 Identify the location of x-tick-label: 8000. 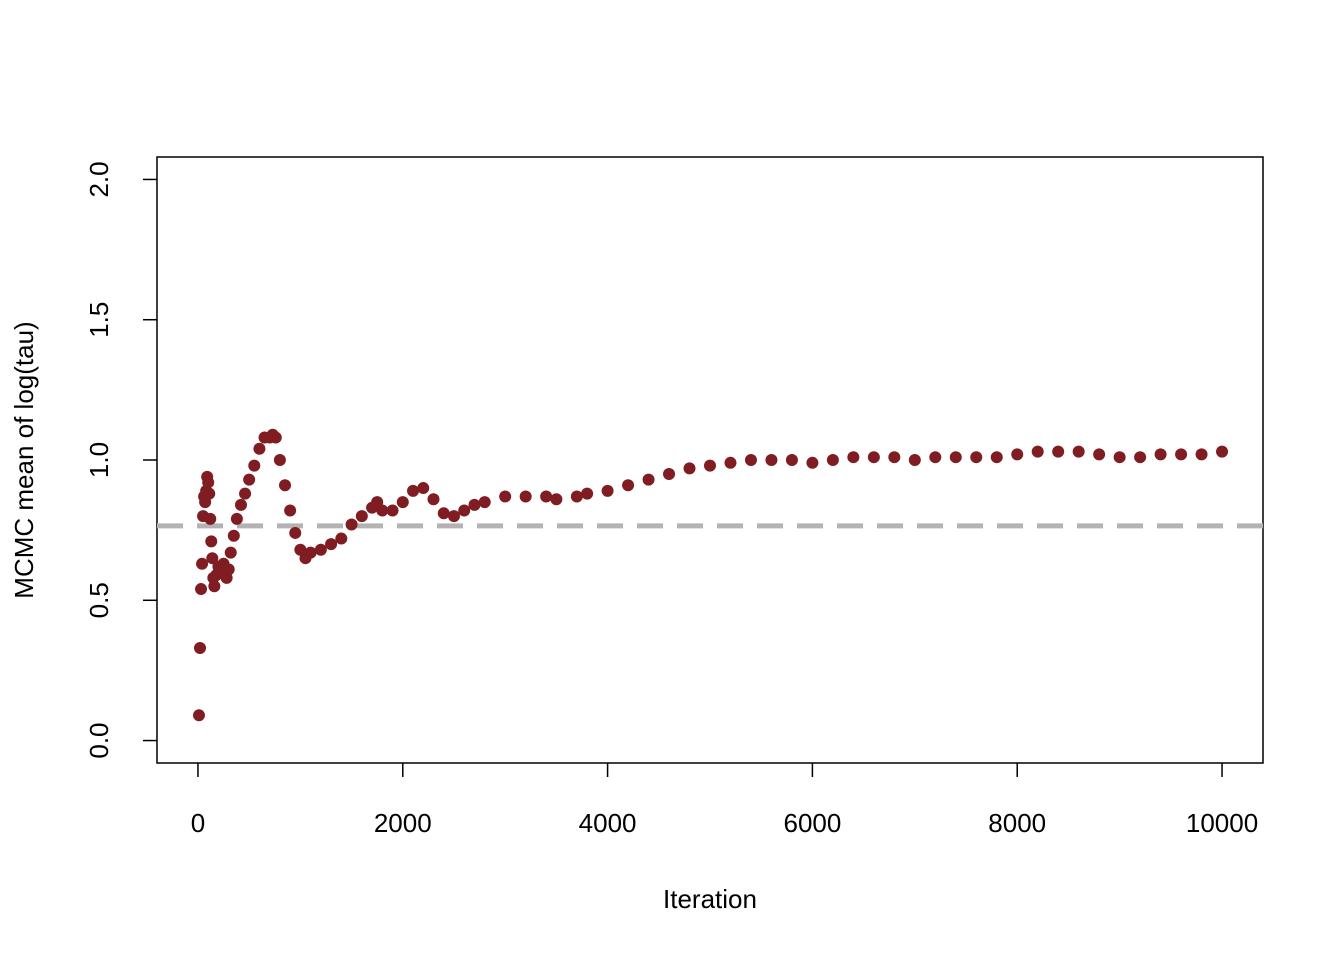
(1017, 823).